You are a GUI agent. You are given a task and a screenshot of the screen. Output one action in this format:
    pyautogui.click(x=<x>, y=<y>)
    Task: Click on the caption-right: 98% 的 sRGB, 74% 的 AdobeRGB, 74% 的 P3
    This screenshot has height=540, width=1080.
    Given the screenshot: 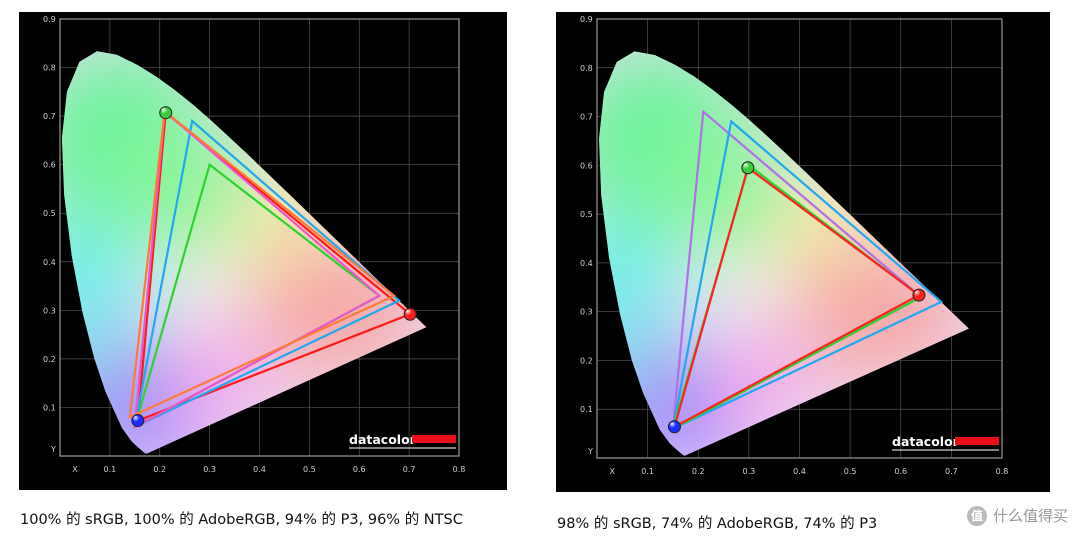 What is the action you would take?
    pyautogui.click(x=717, y=524)
    